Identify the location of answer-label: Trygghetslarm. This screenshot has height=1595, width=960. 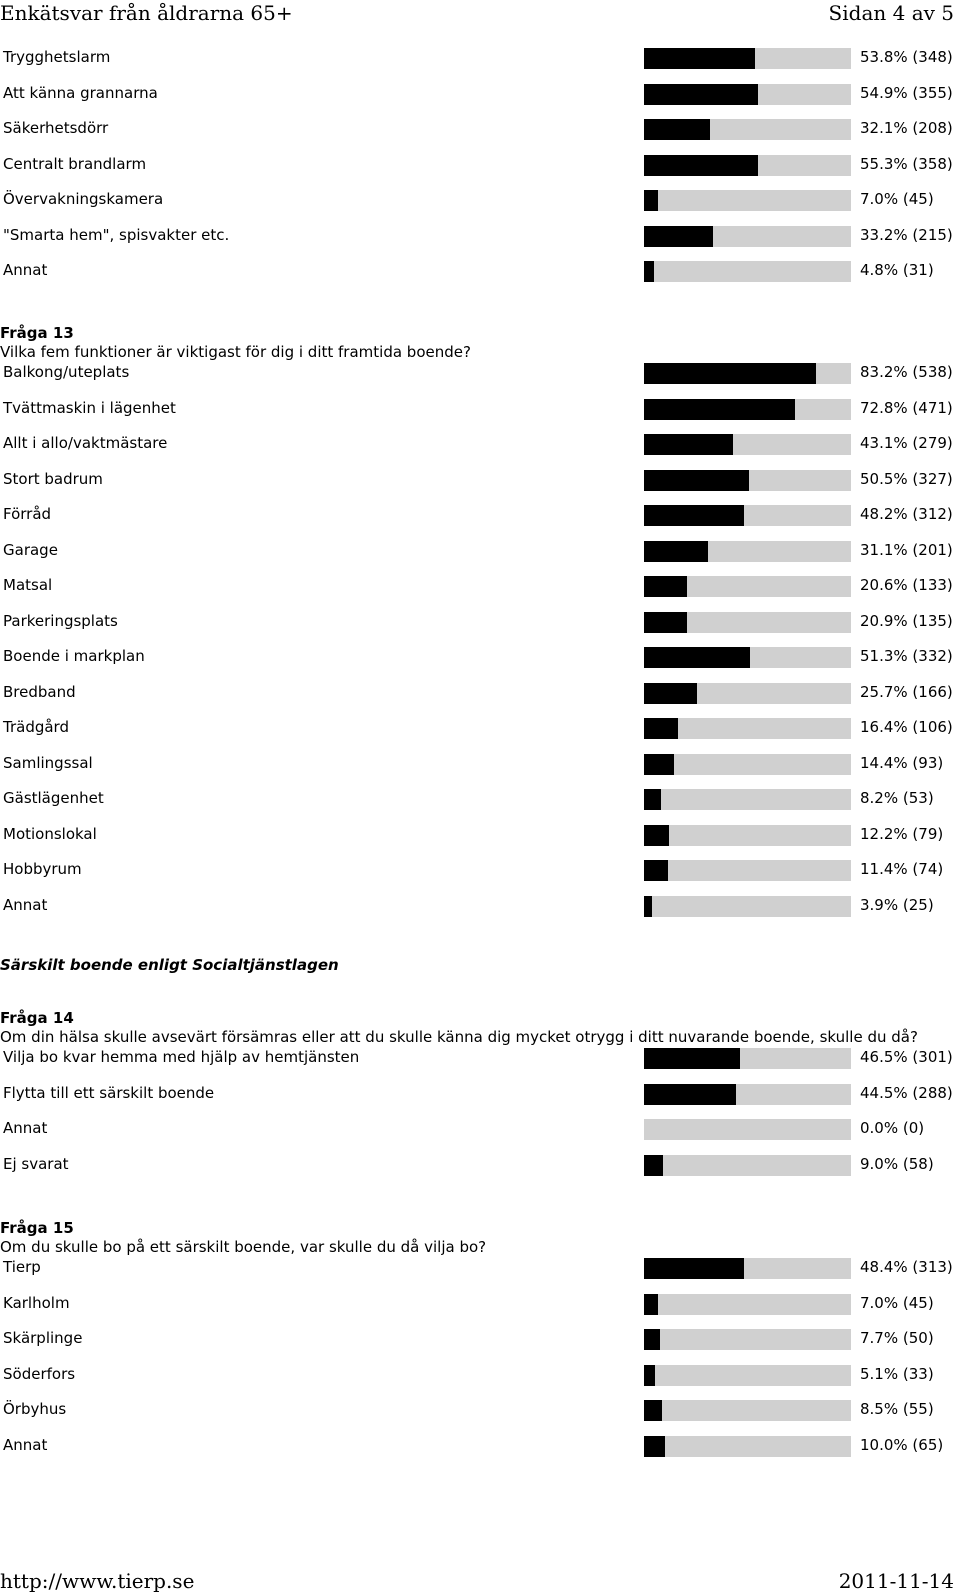
(57, 57).